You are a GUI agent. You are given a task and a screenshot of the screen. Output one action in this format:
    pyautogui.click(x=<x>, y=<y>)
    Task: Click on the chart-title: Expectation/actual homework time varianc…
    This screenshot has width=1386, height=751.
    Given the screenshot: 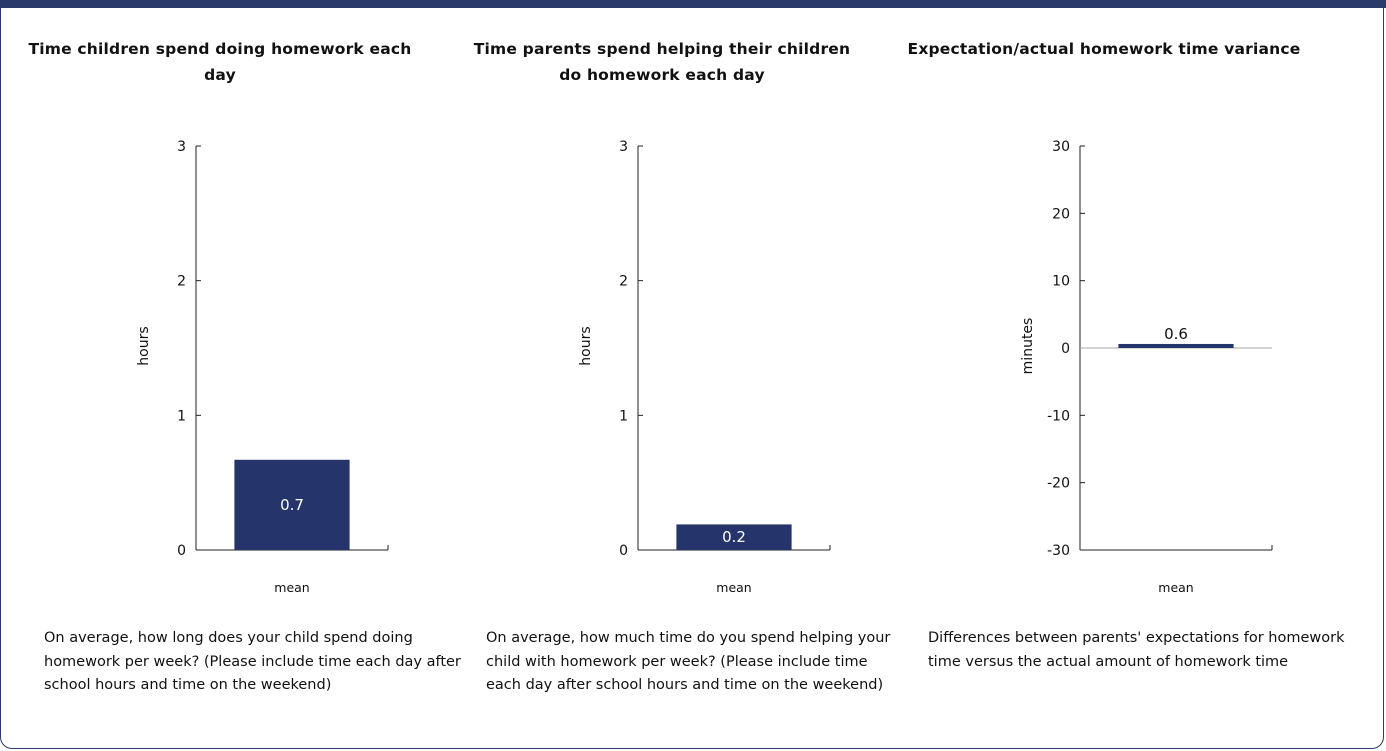 What is the action you would take?
    pyautogui.click(x=1104, y=49)
    